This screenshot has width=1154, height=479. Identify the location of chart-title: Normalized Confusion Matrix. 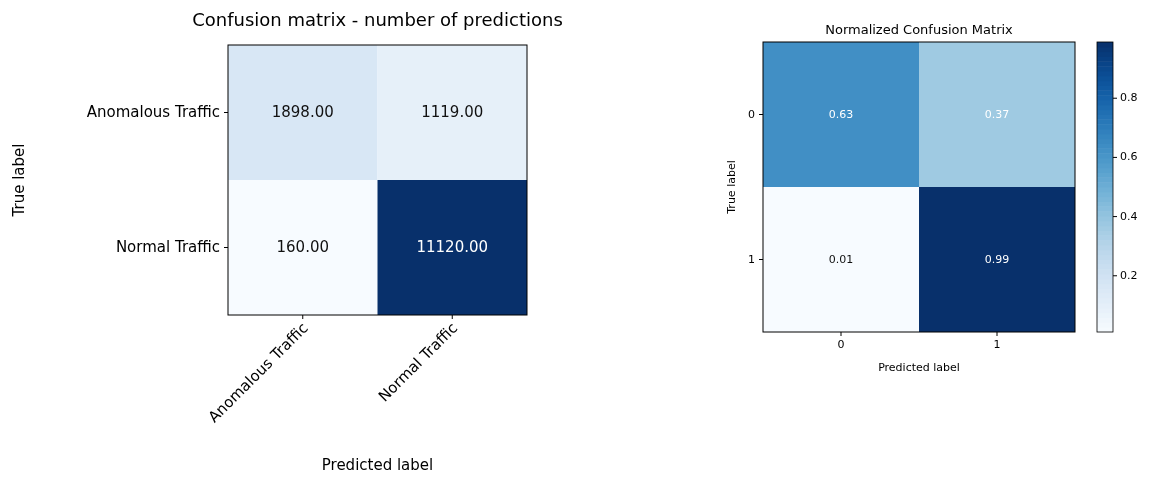
(919, 29).